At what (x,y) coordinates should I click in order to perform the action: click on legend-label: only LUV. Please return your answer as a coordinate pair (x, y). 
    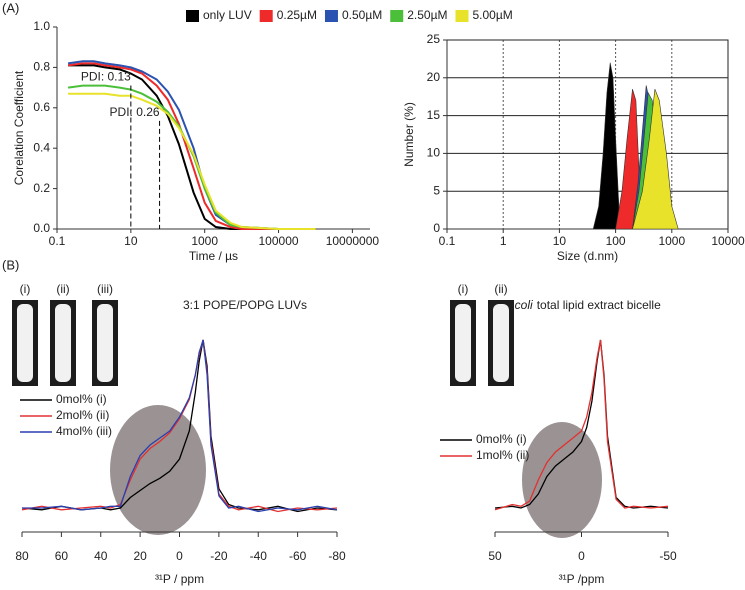
    Looking at the image, I should click on (227, 15).